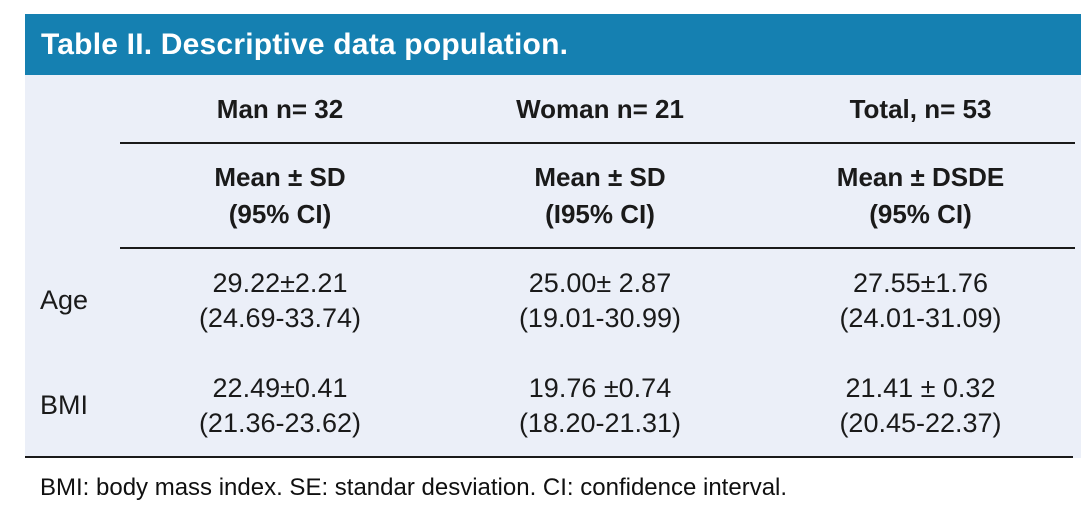 This screenshot has height=525, width=1081. What do you see at coordinates (600, 317) in the screenshot?
I see `age-woman-ci: (19.01-30.99)` at bounding box center [600, 317].